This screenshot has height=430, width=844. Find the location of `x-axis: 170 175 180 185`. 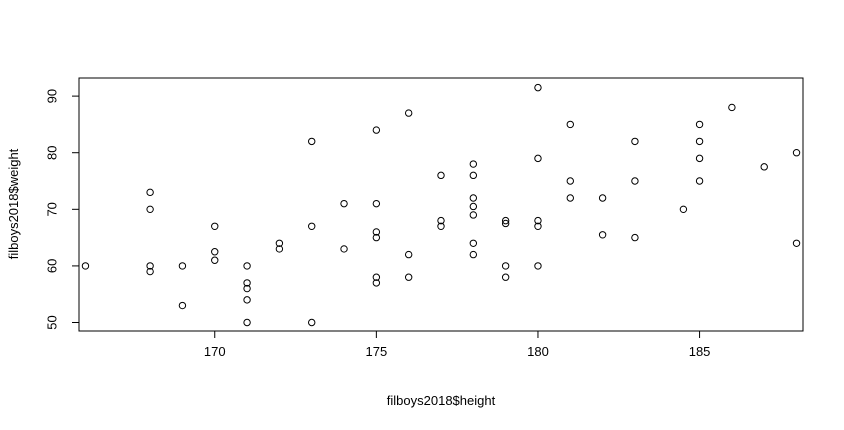

x-axis: 170 175 180 185 is located at coordinates (457, 344).